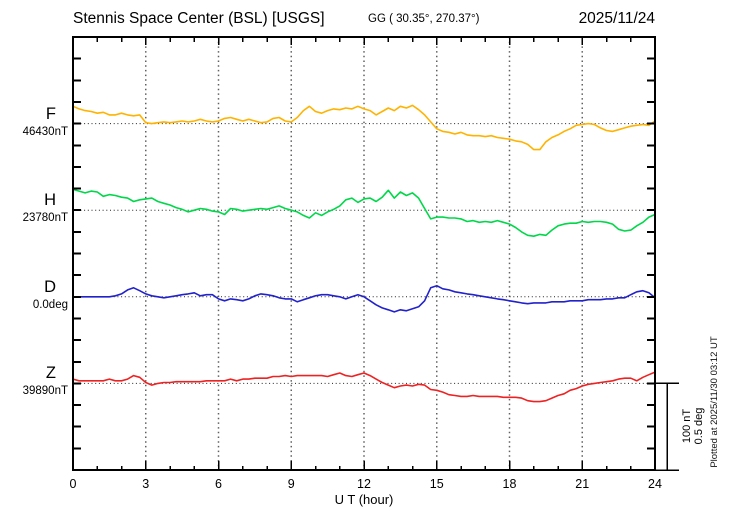 Image resolution: width=730 pixels, height=525 pixels. Describe the element at coordinates (51, 114) in the screenshot. I see `channel-label-F: F` at that location.